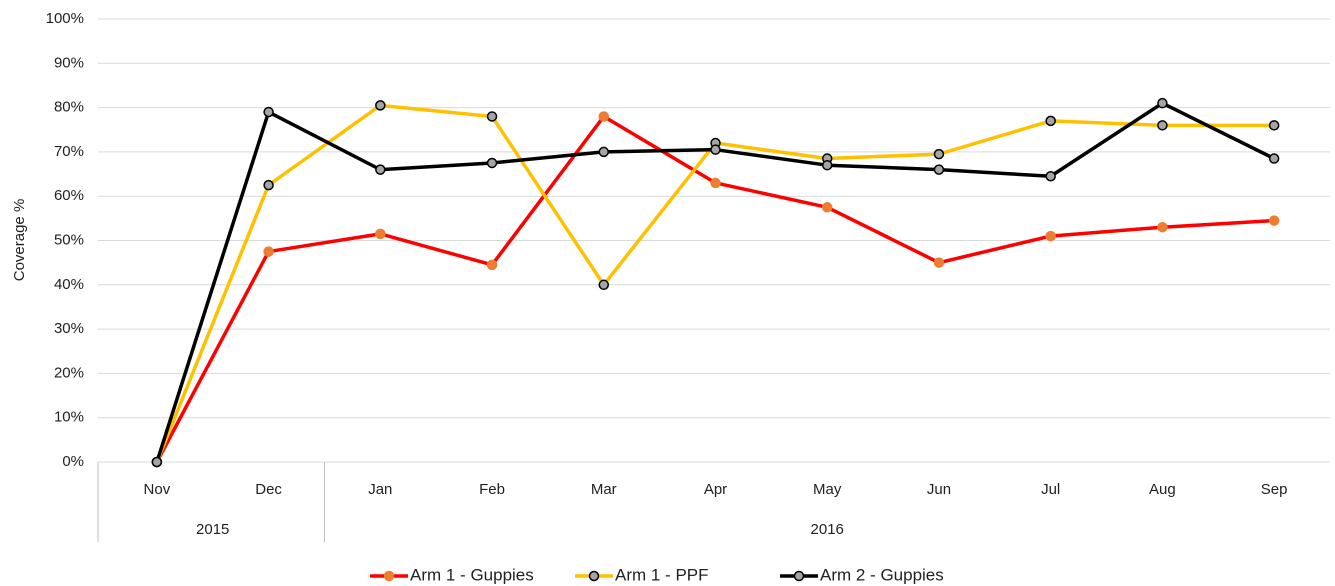 The image size is (1335, 586). Describe the element at coordinates (1050, 489) in the screenshot. I see `x-tick-label: Jul` at that location.